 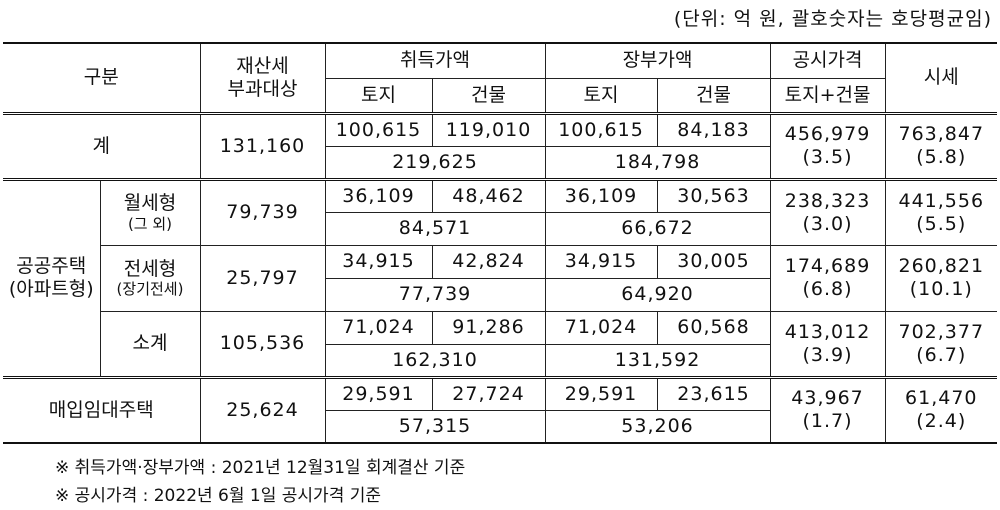 What do you see at coordinates (941, 331) in the screenshot?
I see `cell-text: 702,377` at bounding box center [941, 331].